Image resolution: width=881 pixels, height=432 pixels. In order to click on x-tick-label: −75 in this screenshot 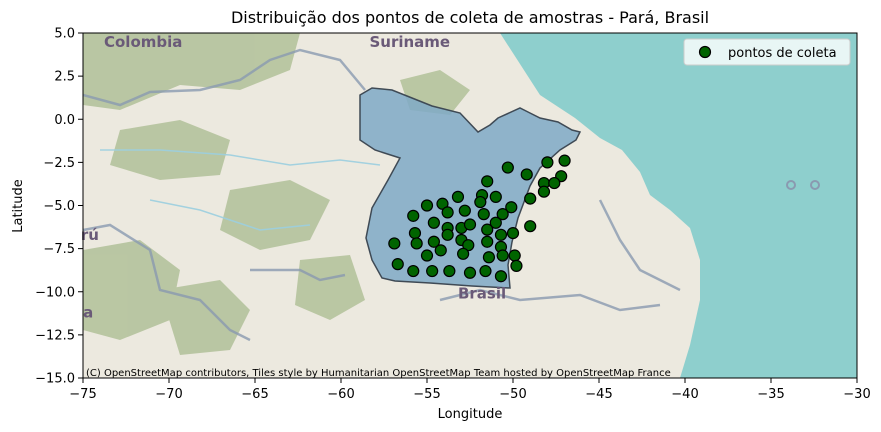, I will do `click(82, 394)`.